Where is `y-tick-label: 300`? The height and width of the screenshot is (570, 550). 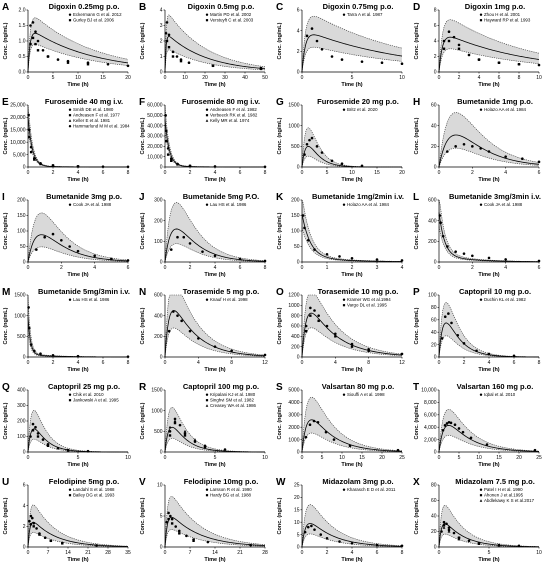 y-tick-label: 300 is located at coordinates (21, 406).